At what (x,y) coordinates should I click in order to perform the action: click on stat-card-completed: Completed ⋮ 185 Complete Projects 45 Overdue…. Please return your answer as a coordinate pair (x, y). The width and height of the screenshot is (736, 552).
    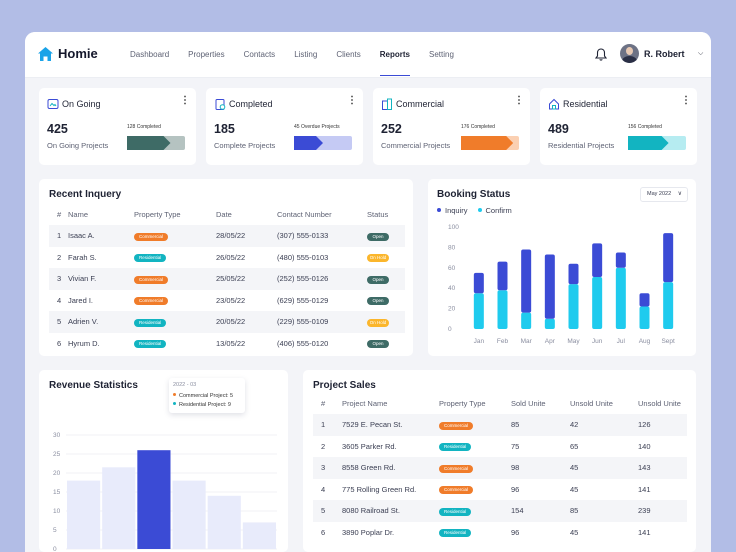
    Looking at the image, I should click on (284, 126).